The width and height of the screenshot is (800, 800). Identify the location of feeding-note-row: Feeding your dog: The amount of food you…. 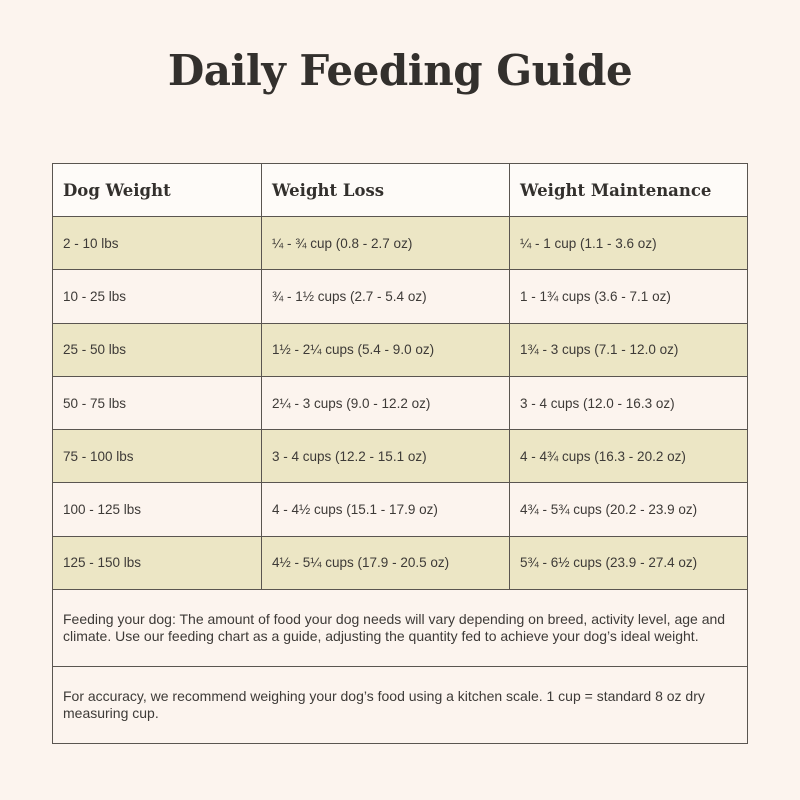
(400, 628).